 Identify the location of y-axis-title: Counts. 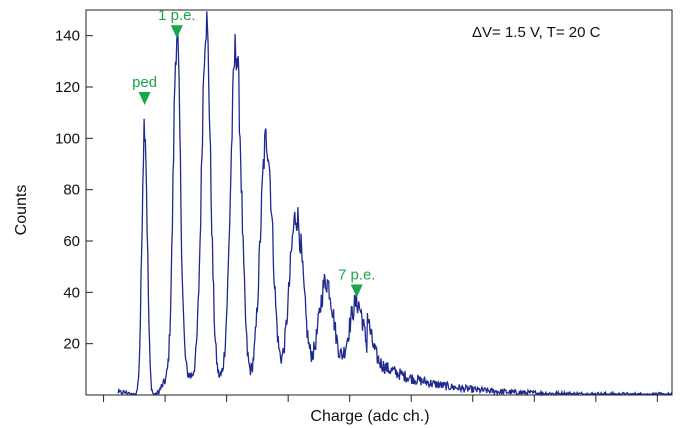
(21, 210).